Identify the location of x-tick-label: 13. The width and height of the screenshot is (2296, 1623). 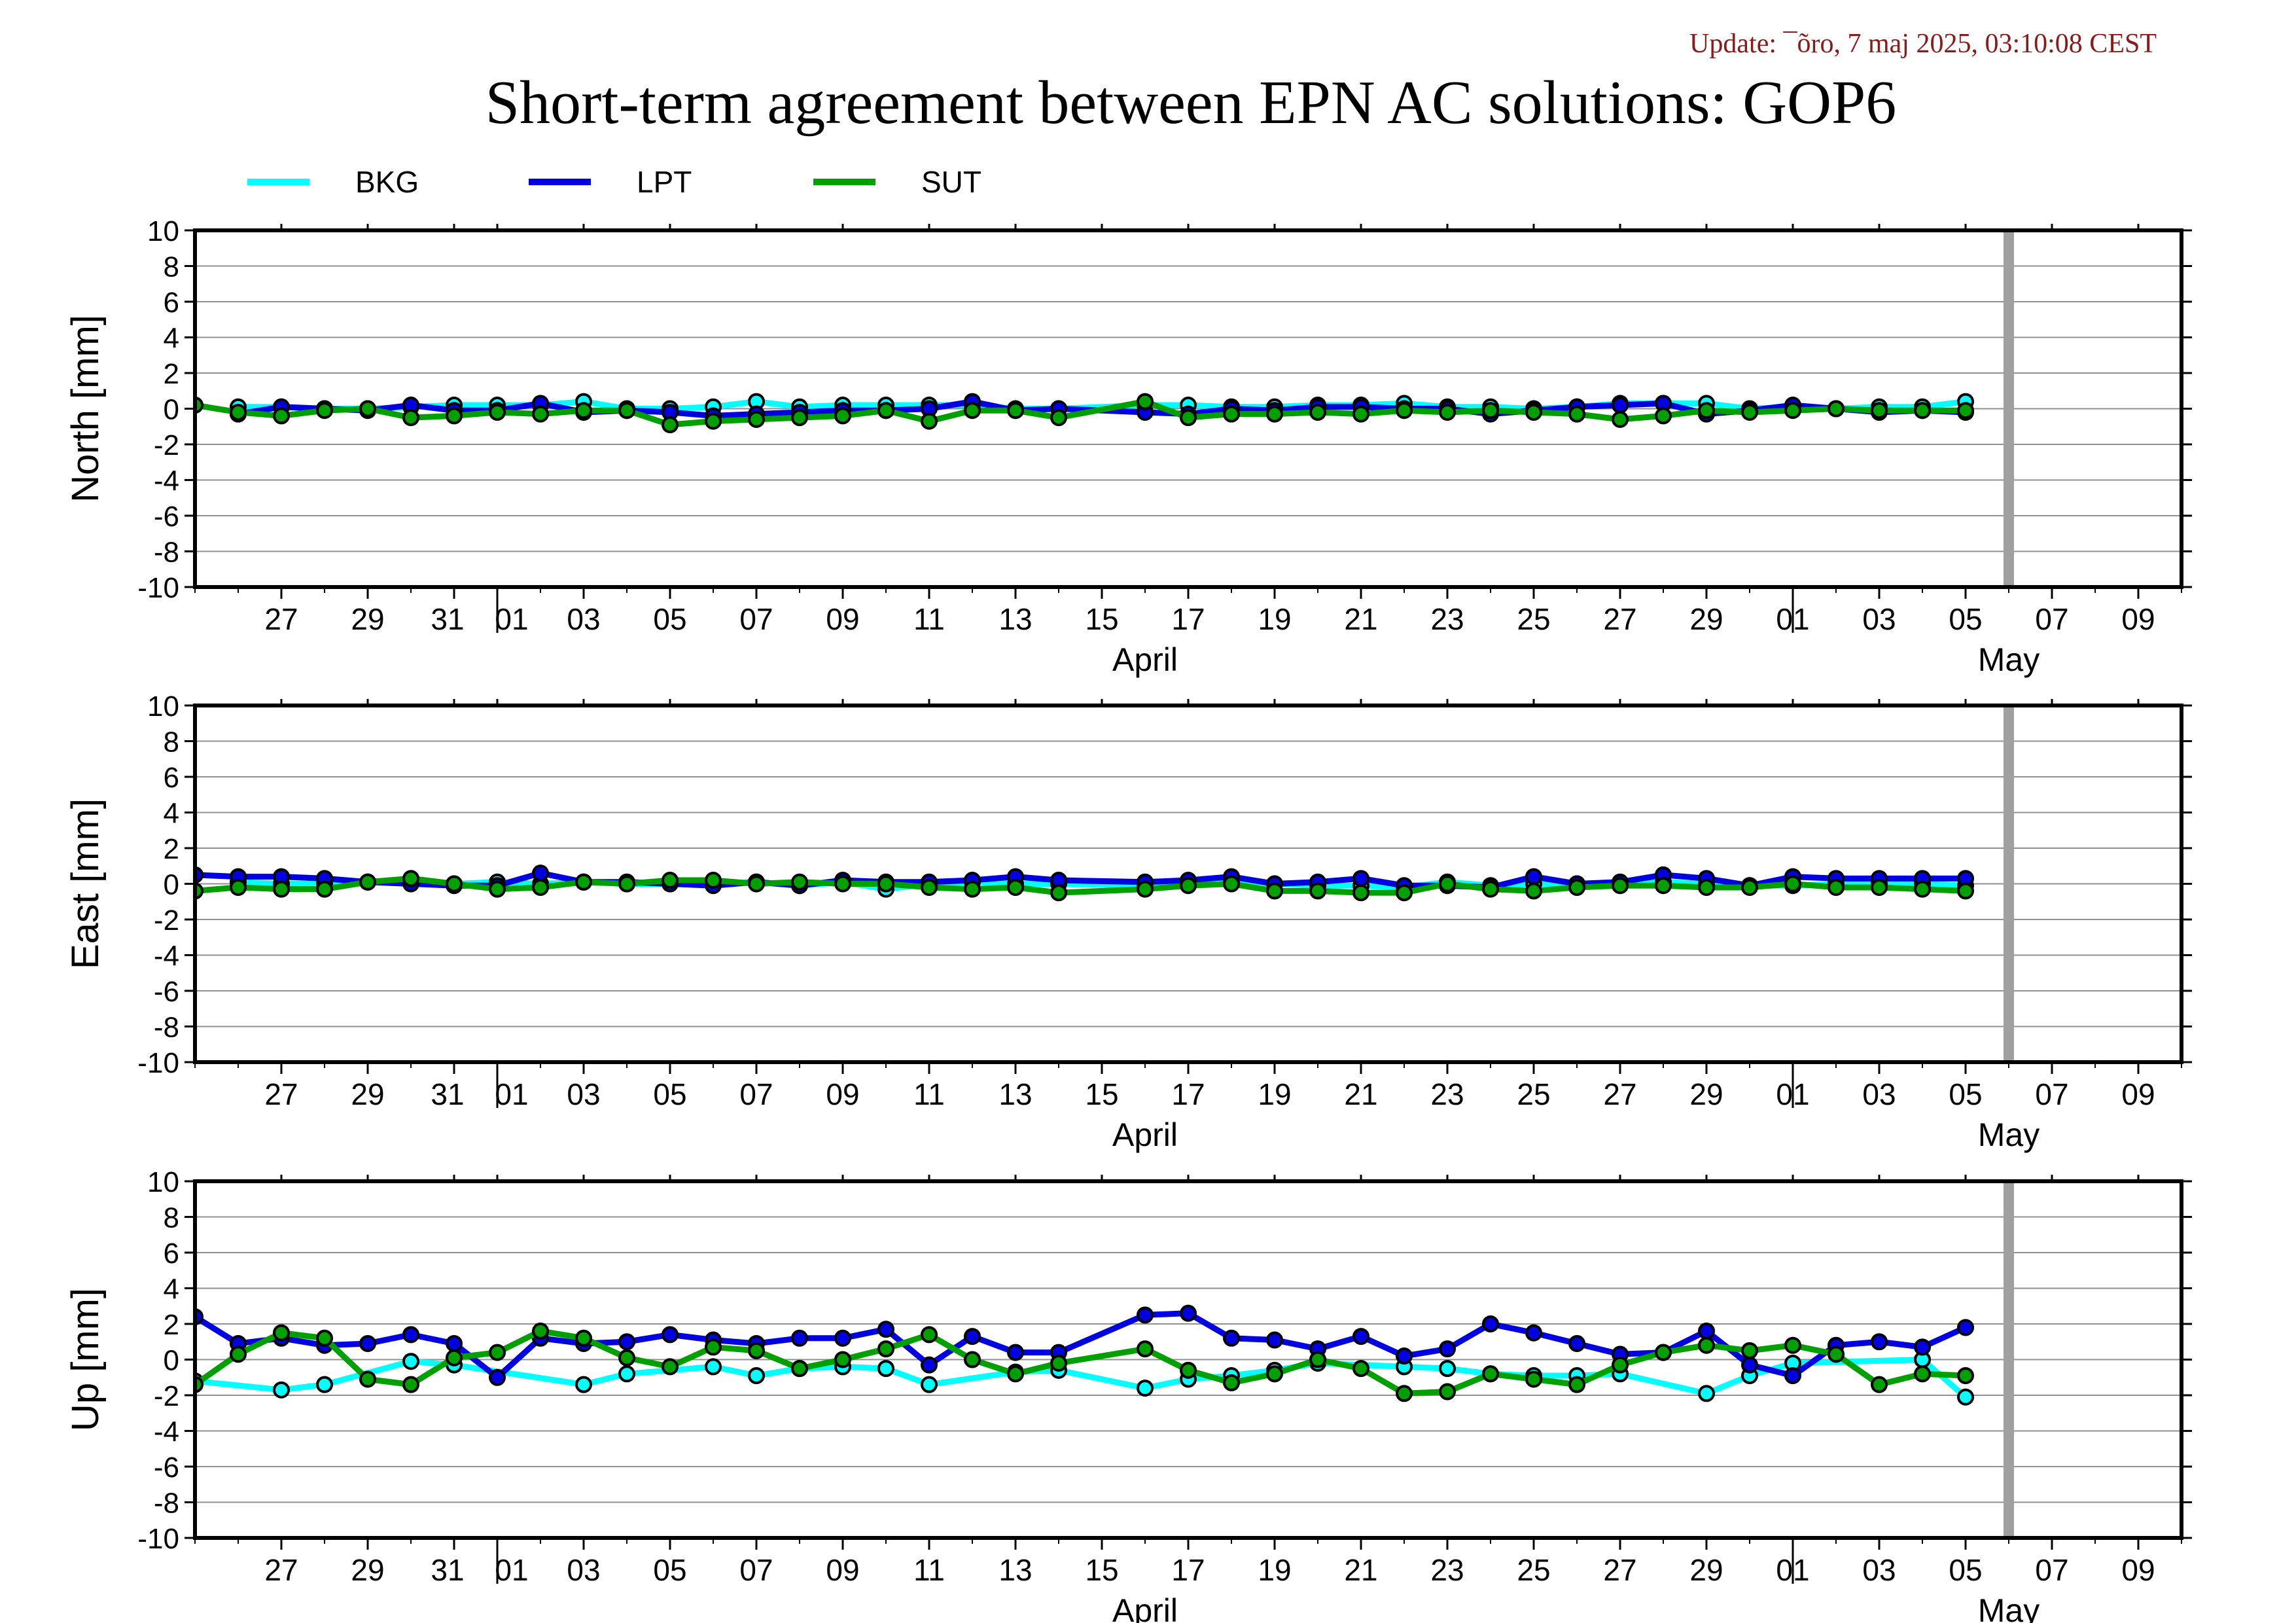
(1015, 619).